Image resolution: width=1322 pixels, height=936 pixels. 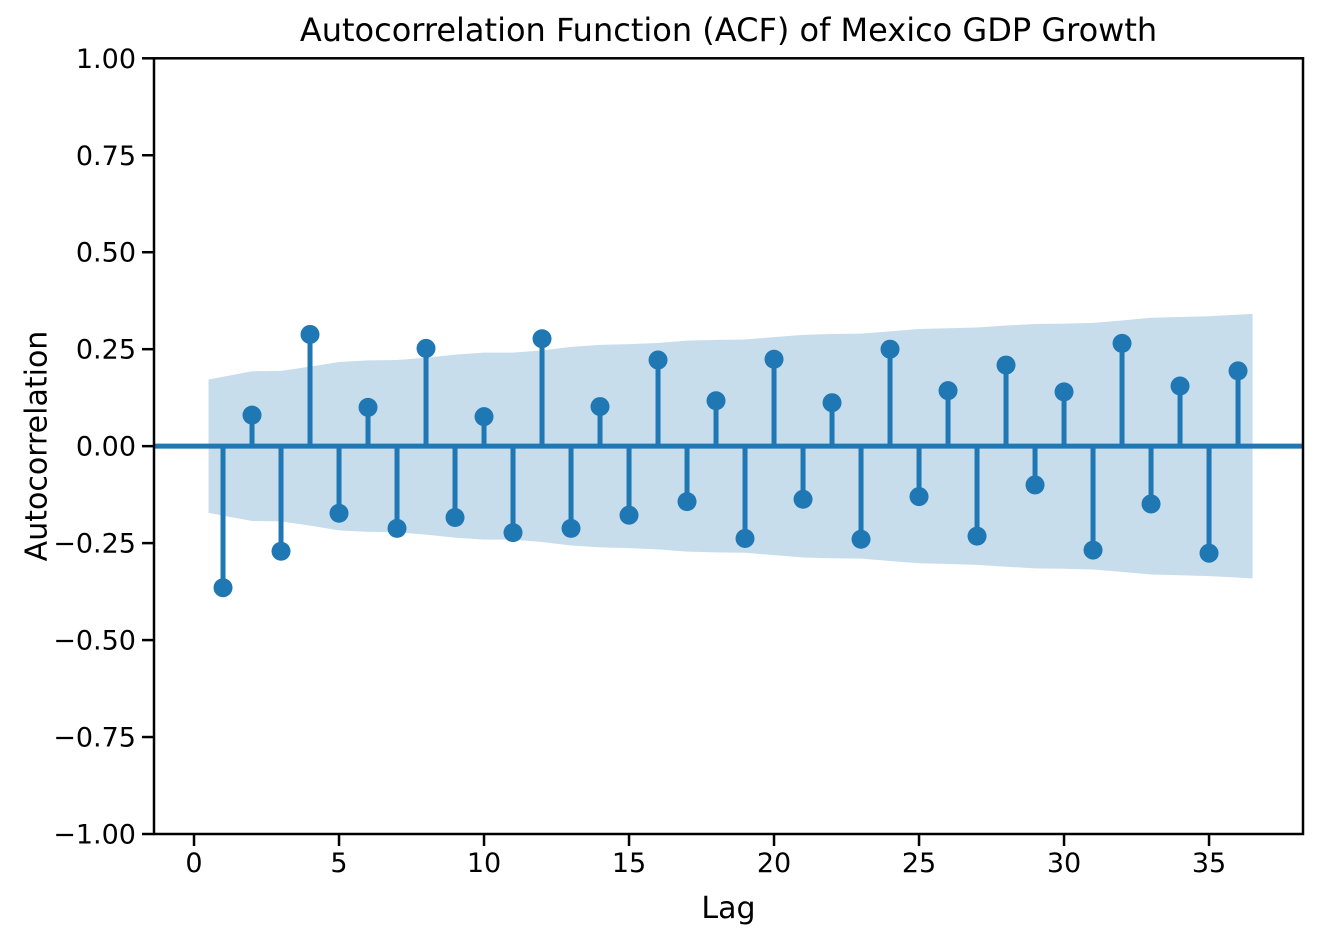 What do you see at coordinates (728, 908) in the screenshot?
I see `x-axis-label: Lag` at bounding box center [728, 908].